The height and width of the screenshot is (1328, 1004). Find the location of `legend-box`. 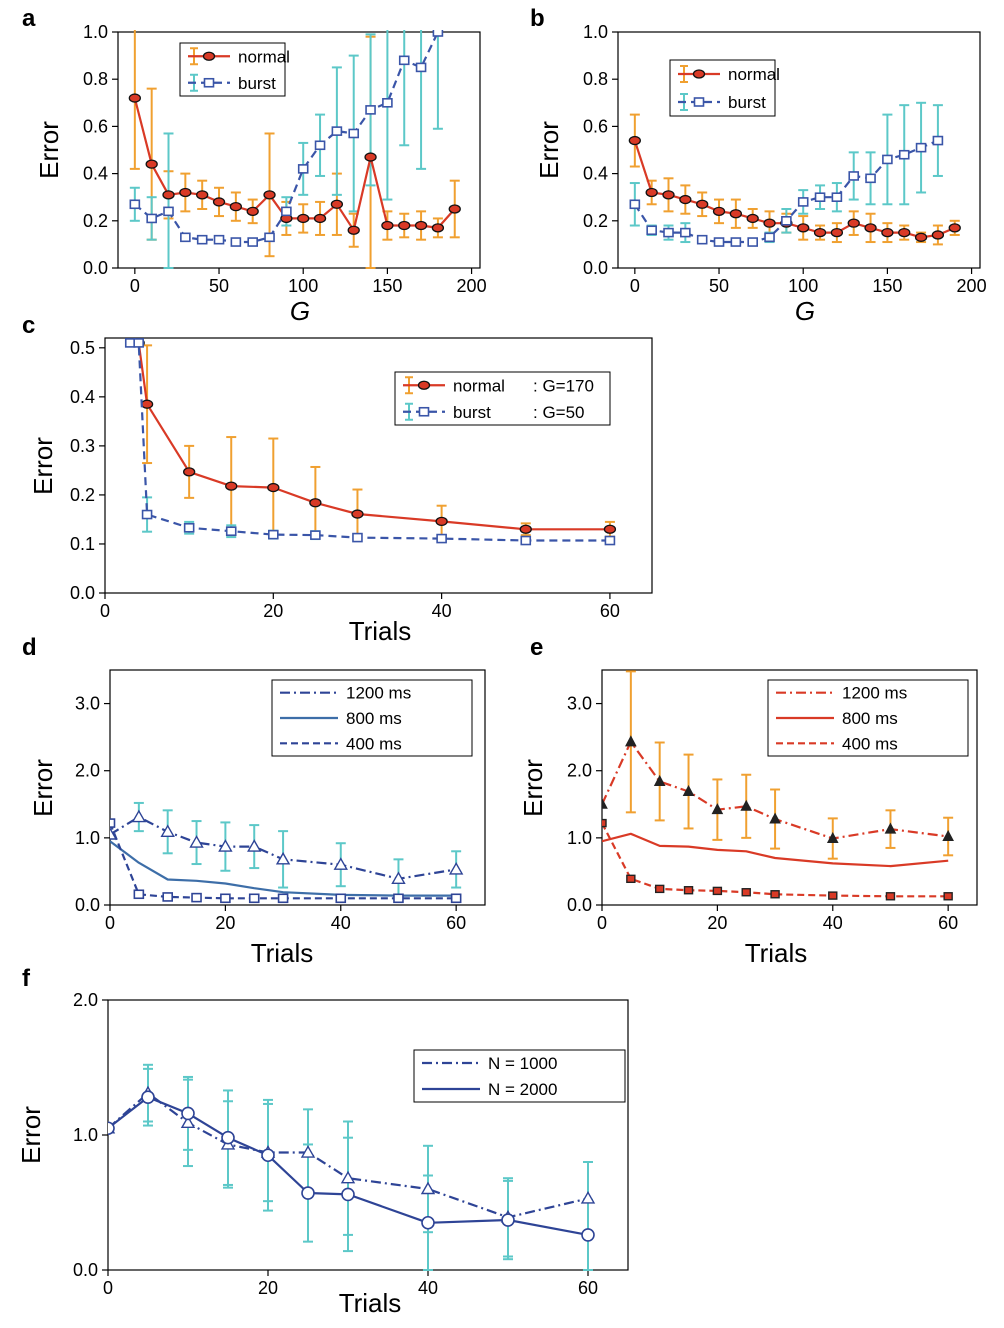

legend-box is located at coordinates (232, 69).